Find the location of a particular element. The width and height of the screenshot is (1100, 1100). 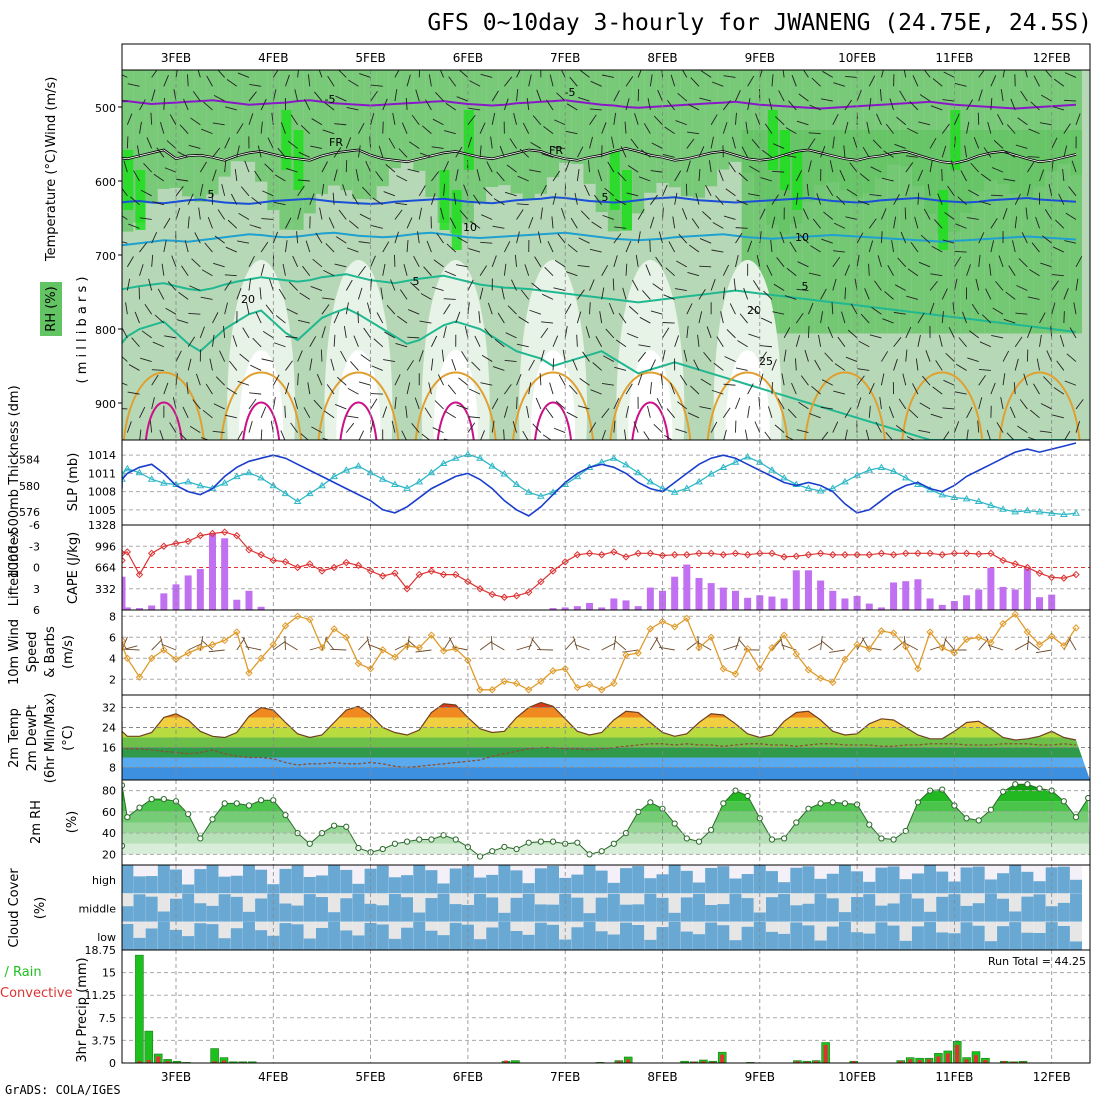

#000: ( m i l l i b a r s ) is located at coordinates (82, 330).